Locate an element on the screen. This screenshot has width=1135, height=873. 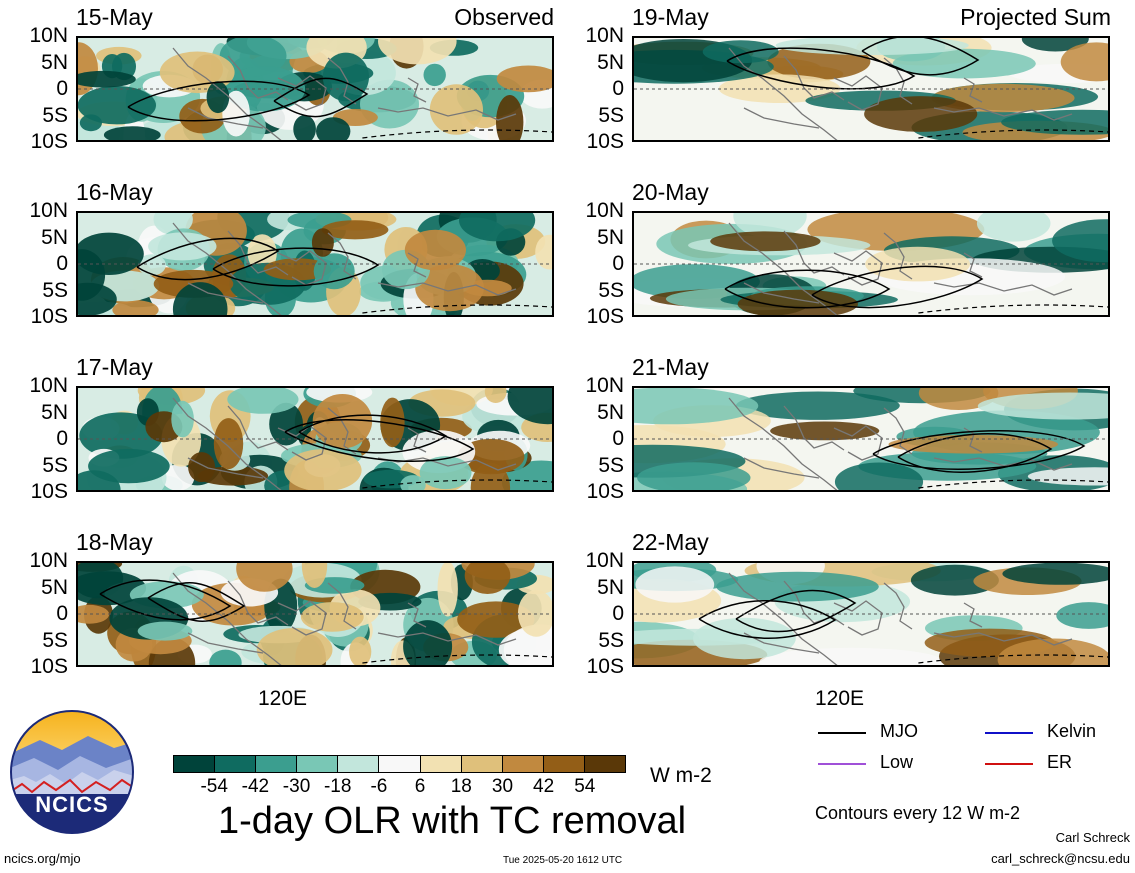
colorbar-tick-label: -6 is located at coordinates (379, 786).